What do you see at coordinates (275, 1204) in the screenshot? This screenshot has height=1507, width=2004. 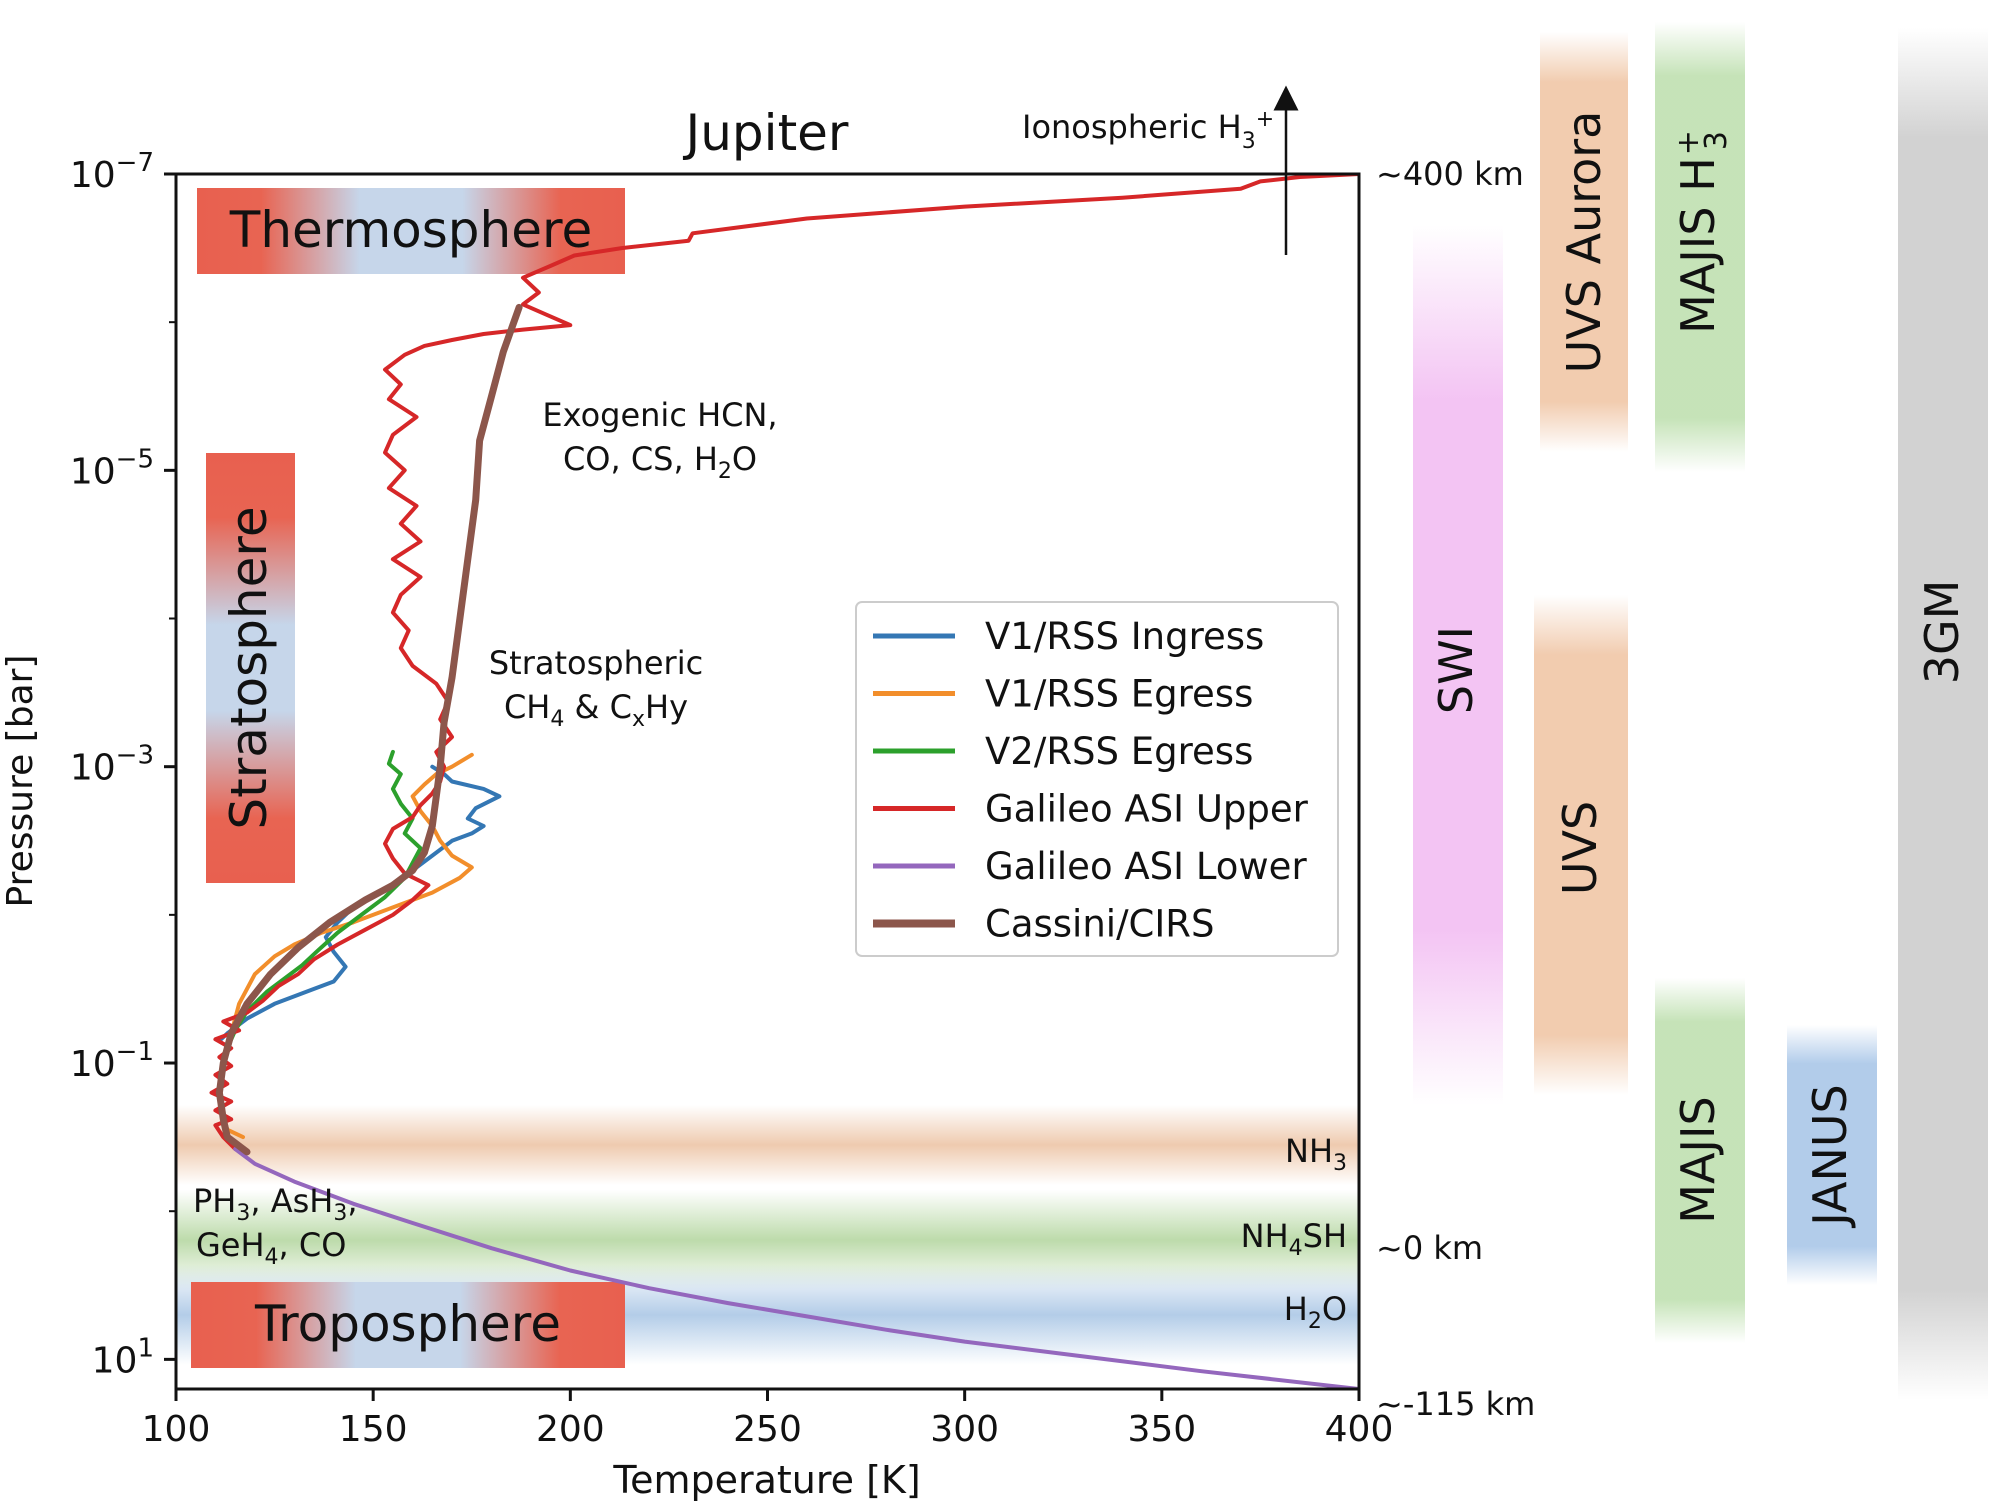 I see `trop-gases-annotation-line1: PH3, AsH3,` at bounding box center [275, 1204].